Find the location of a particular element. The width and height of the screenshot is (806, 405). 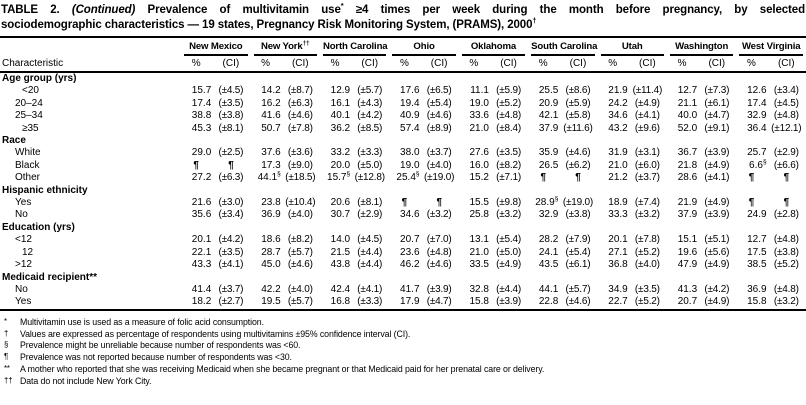

ci-cell: (±5.0) is located at coordinates (508, 252).